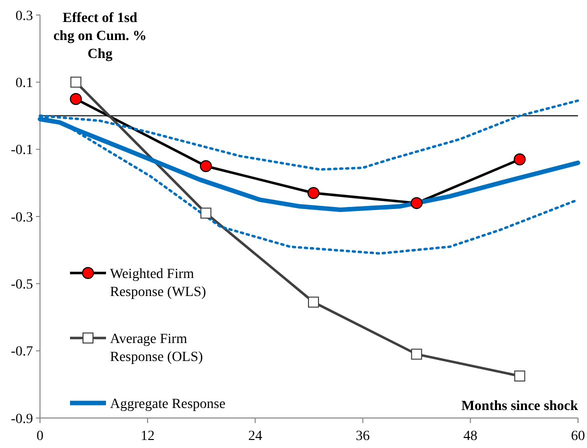 This screenshot has height=448, width=587. What do you see at coordinates (21, 419) in the screenshot?
I see `y-tick-label: -0.9` at bounding box center [21, 419].